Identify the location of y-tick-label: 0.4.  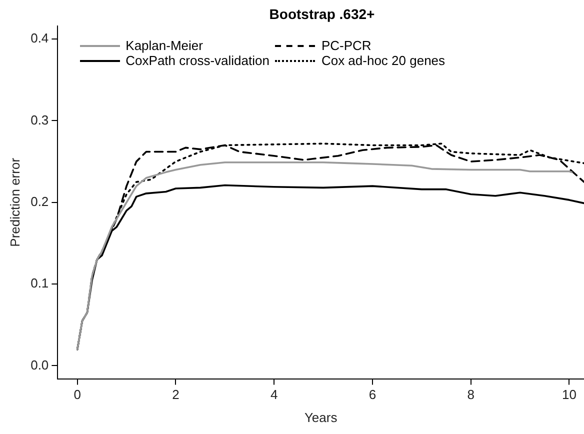
(39, 38).